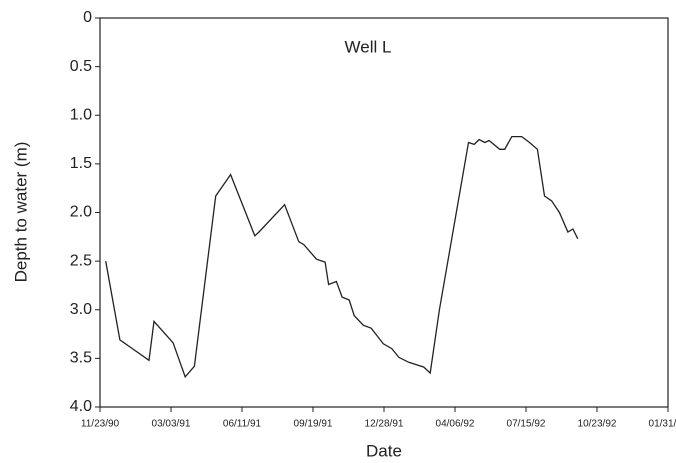 This screenshot has width=676, height=463. Describe the element at coordinates (662, 424) in the screenshot. I see `x-tick-label: 01/31/93` at that location.